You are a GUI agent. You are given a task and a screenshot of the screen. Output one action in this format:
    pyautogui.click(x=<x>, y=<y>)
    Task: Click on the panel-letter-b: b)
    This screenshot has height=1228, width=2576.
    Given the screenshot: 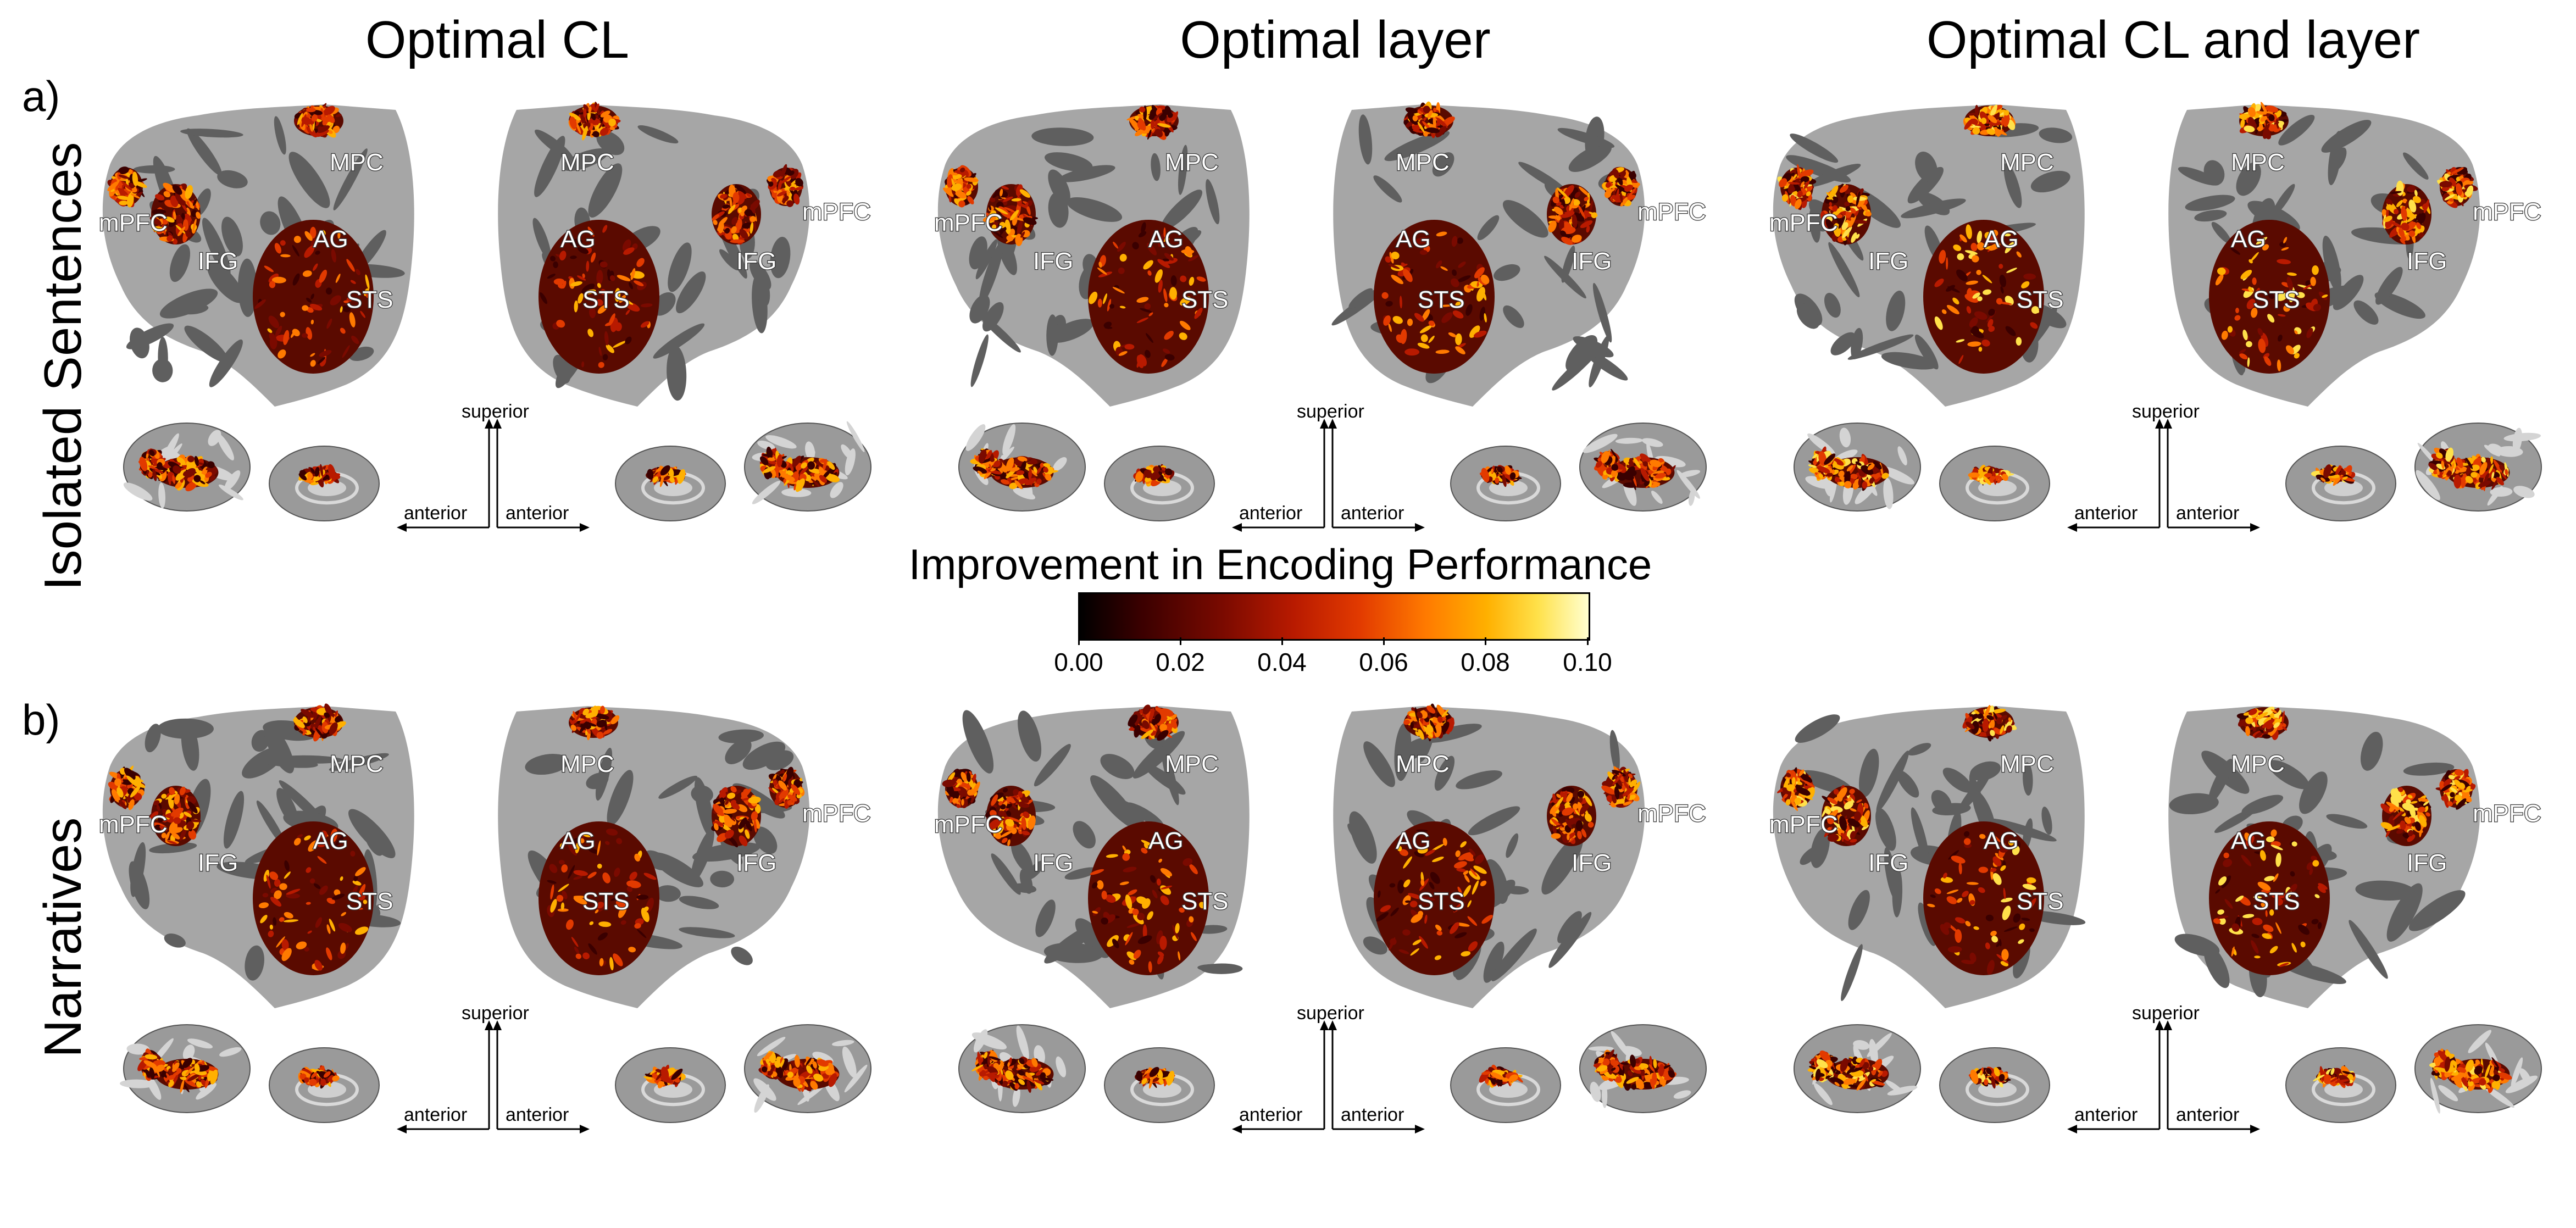 What is the action you would take?
    pyautogui.click(x=41, y=720)
    